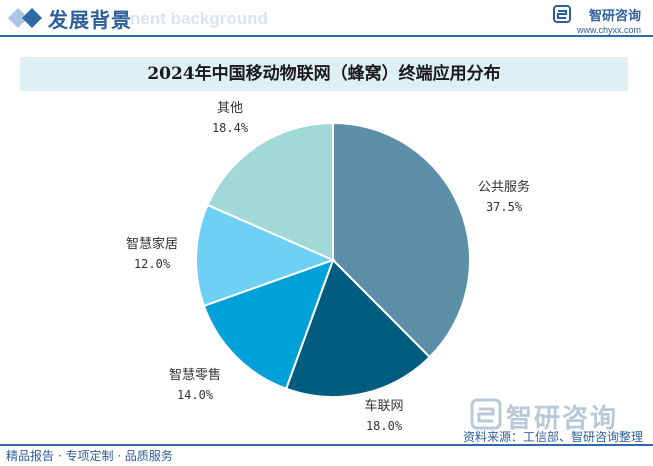 This screenshot has height=466, width=653. I want to click on footer-divider, so click(326, 445).